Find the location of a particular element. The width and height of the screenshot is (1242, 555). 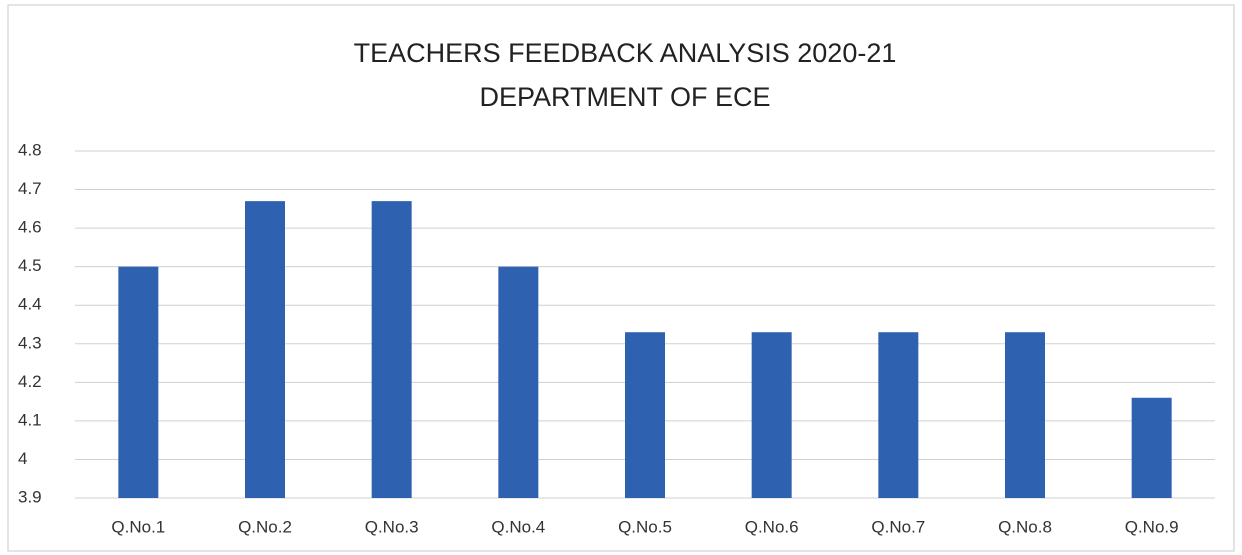

chart-title: TEACHERS FEEDBACK ANALYSIS 2020-21 is located at coordinates (625, 53).